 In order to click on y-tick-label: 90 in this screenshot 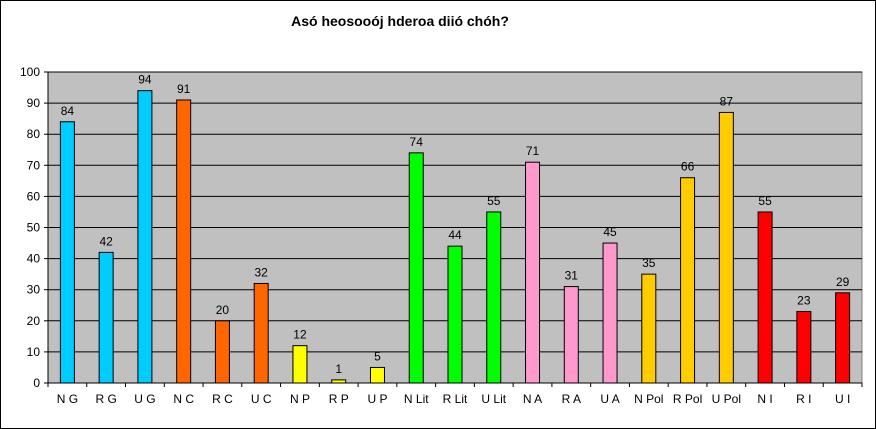, I will do `click(34, 103)`.